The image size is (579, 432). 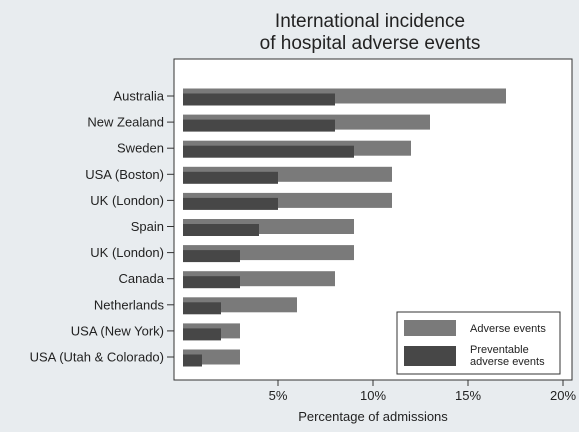 What do you see at coordinates (373, 395) in the screenshot?
I see `x-tick-label: 10%` at bounding box center [373, 395].